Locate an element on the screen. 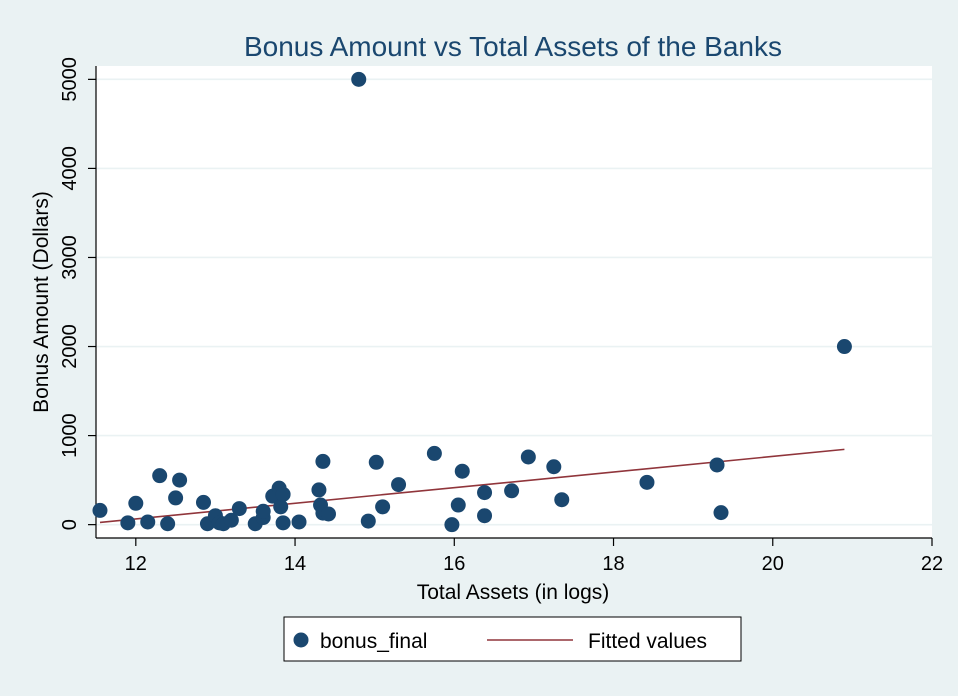 The image size is (958, 696). y-axis-ticks: 0 1000 2000 3000 4000 5000 is located at coordinates (77, 293).